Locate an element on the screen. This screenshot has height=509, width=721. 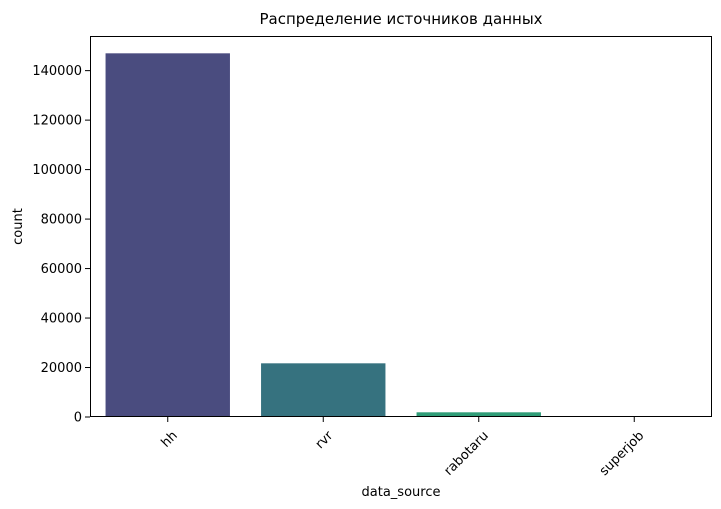
y-axis-ticks: 0 20000 40000 60000 80000 100000 120000 140000 is located at coordinates (61, 245).